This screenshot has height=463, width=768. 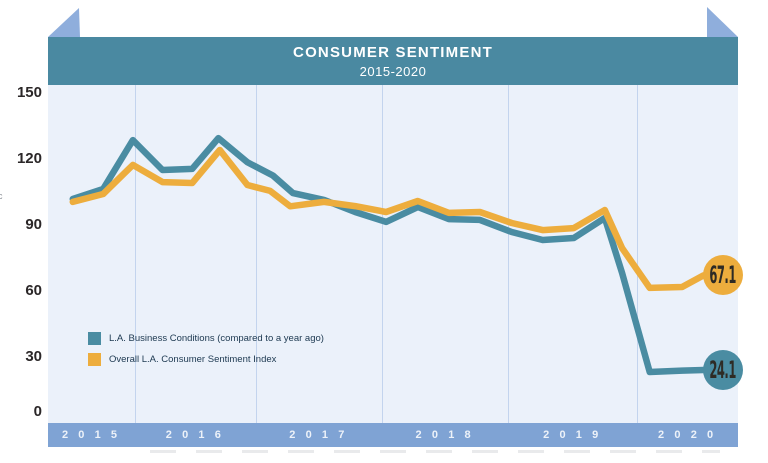 I want to click on x-axis-year-label: 2 0 1 8, so click(x=445, y=435).